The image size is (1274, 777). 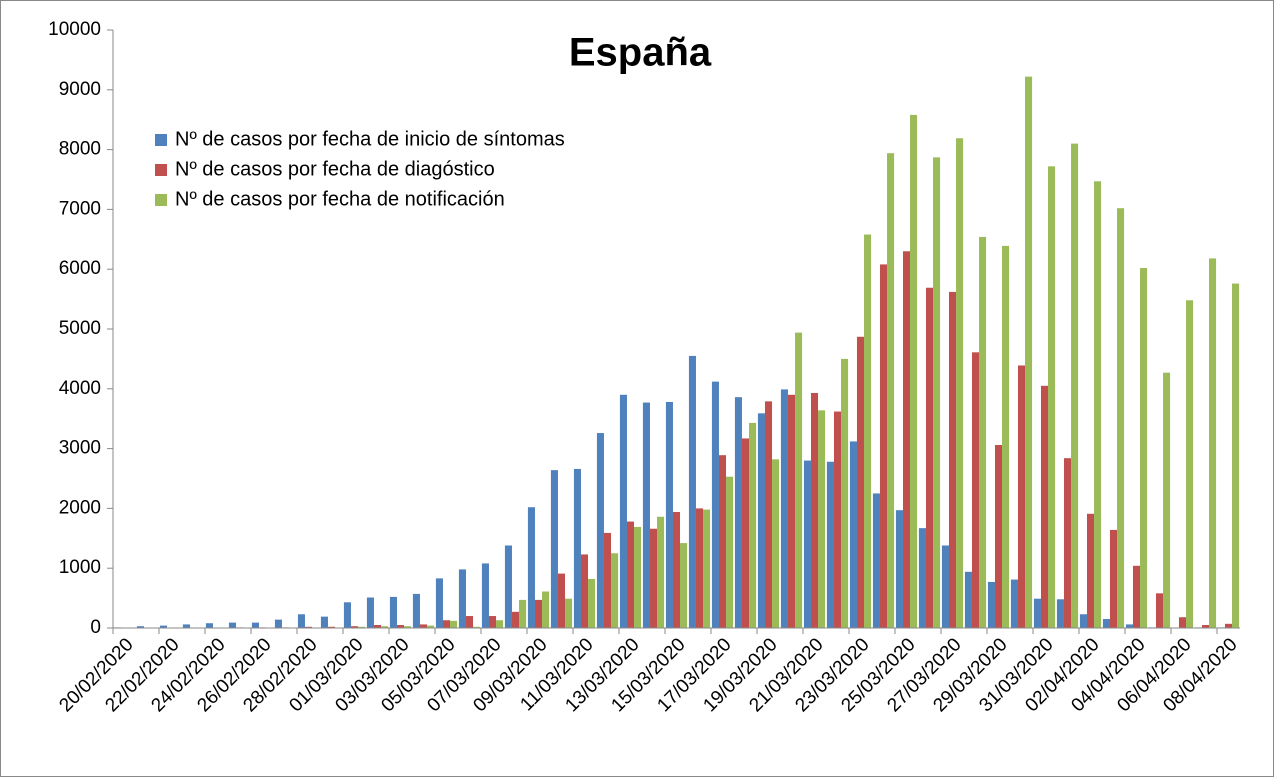 I want to click on y-tick-label: 2000, so click(x=80, y=507).